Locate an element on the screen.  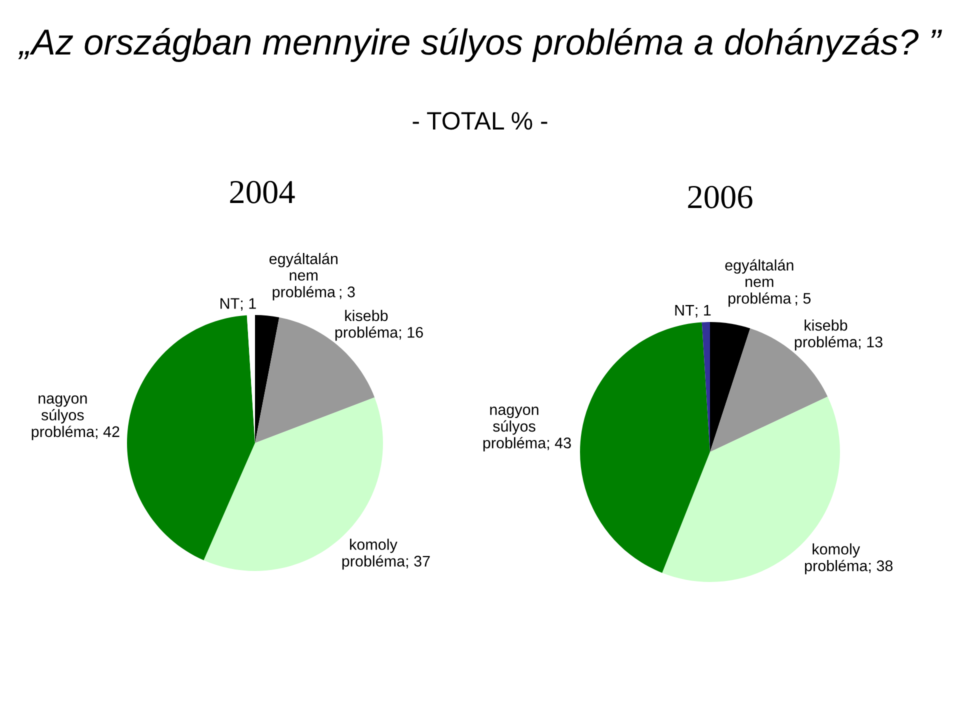
data-label: ; 5 is located at coordinates (803, 299).